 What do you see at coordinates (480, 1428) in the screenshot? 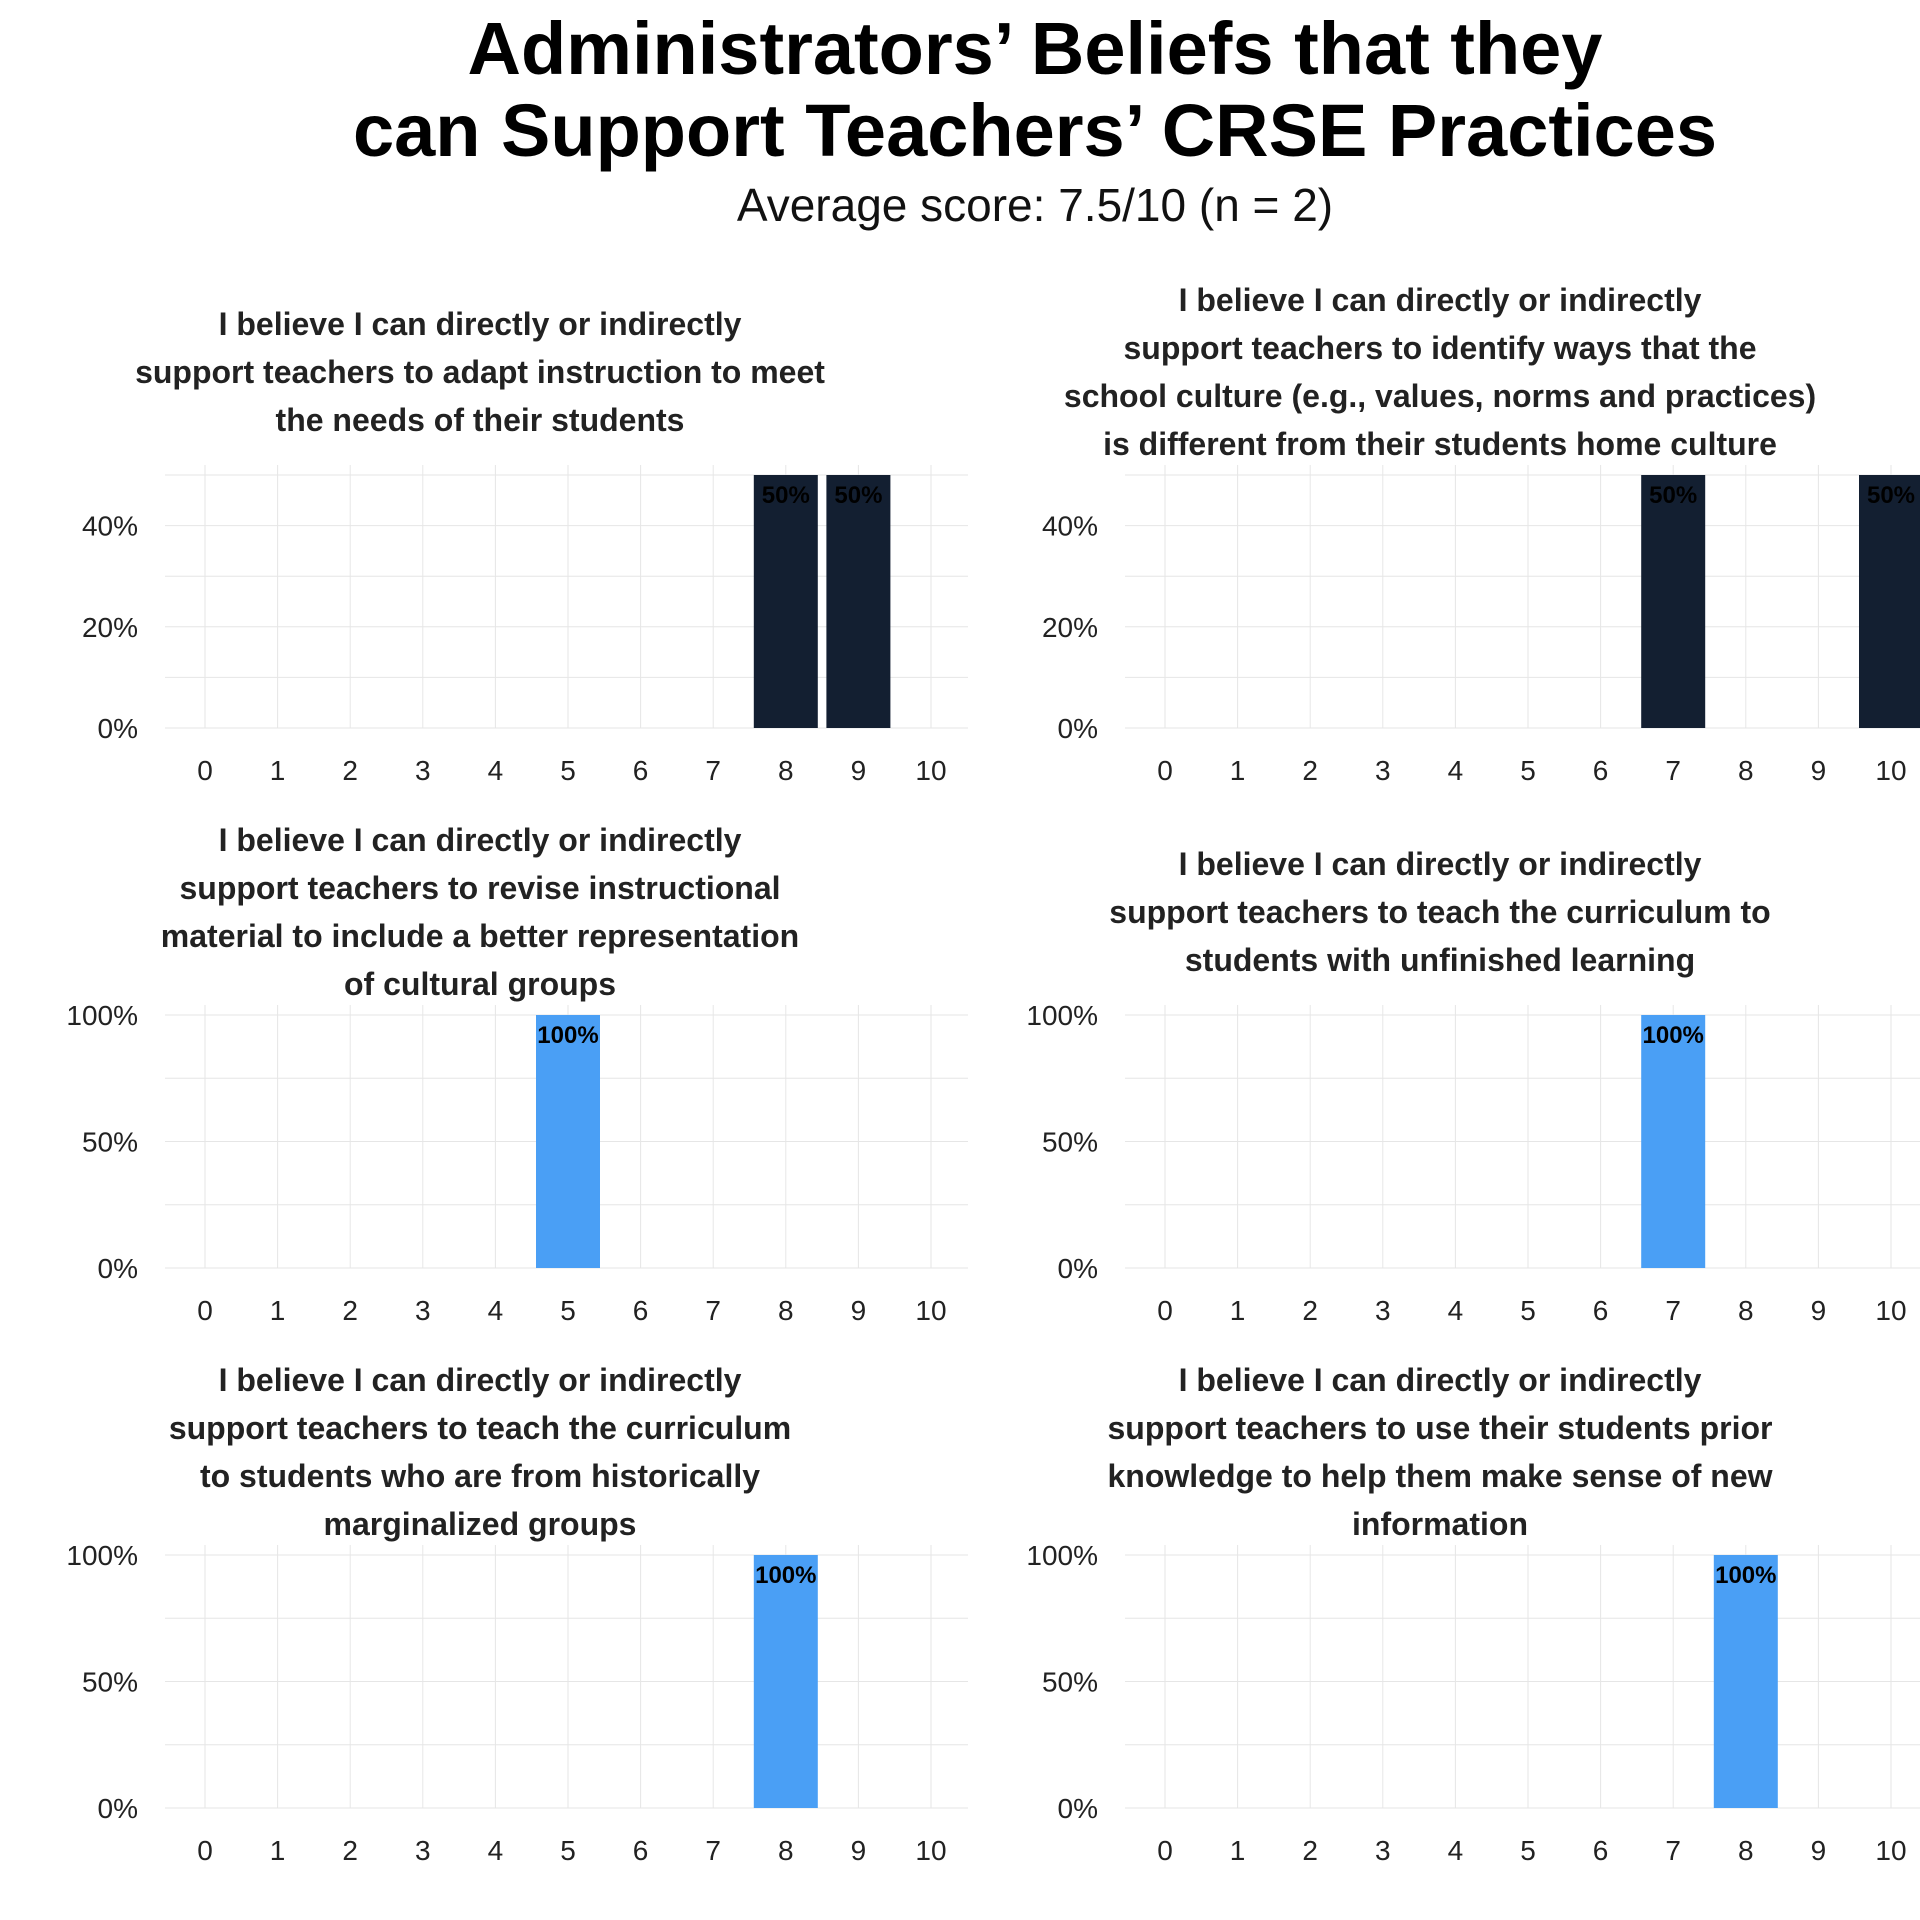
I see `chart-title-line: support teachers to teach the curriculum` at bounding box center [480, 1428].